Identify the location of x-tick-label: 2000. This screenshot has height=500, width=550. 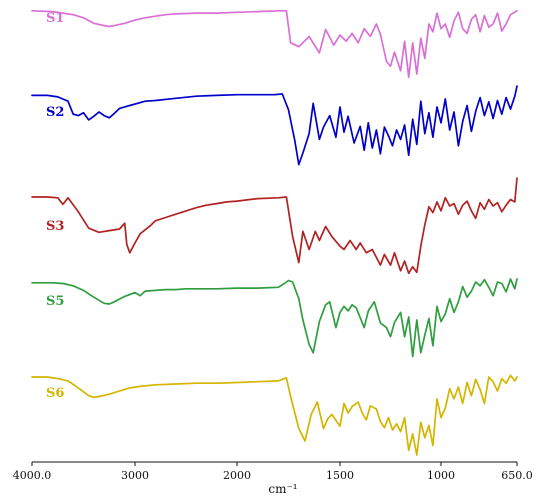
(237, 475).